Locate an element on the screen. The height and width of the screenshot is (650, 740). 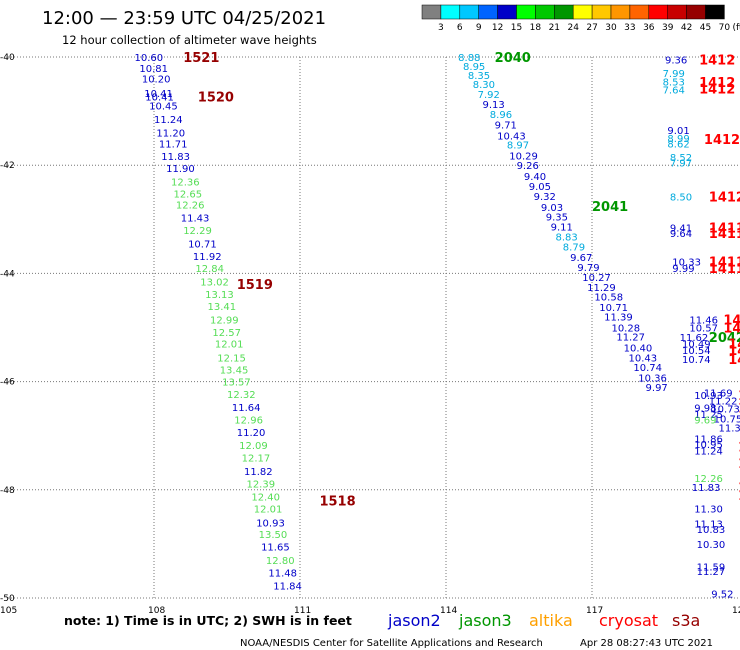
wave-height-label: 10.30 is located at coordinates (711, 545).